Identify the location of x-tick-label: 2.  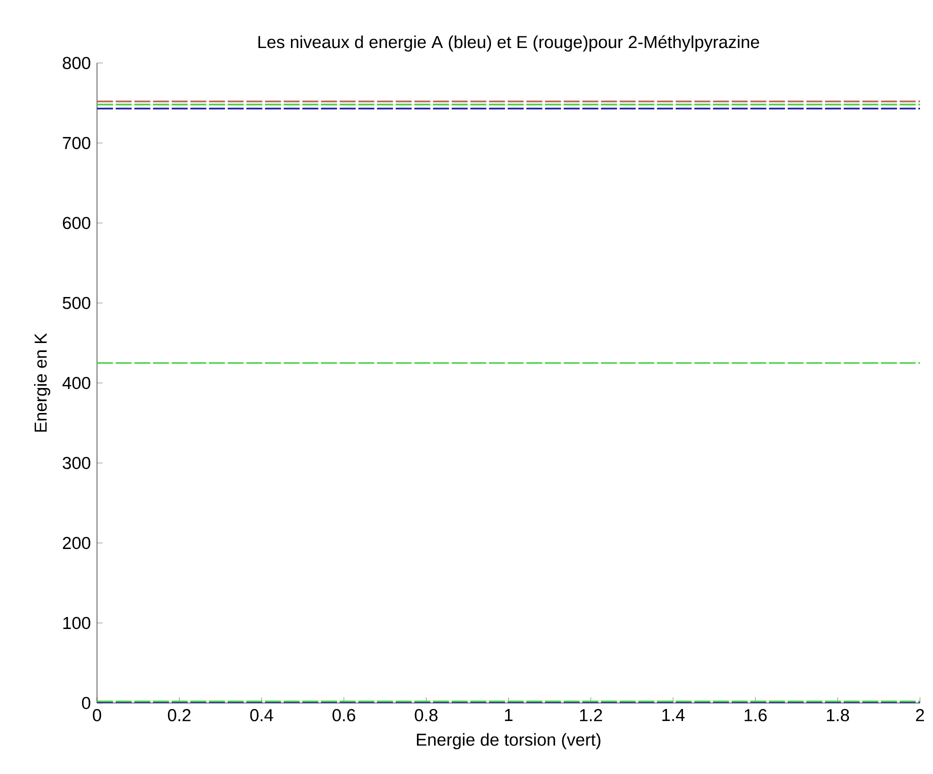
(920, 715).